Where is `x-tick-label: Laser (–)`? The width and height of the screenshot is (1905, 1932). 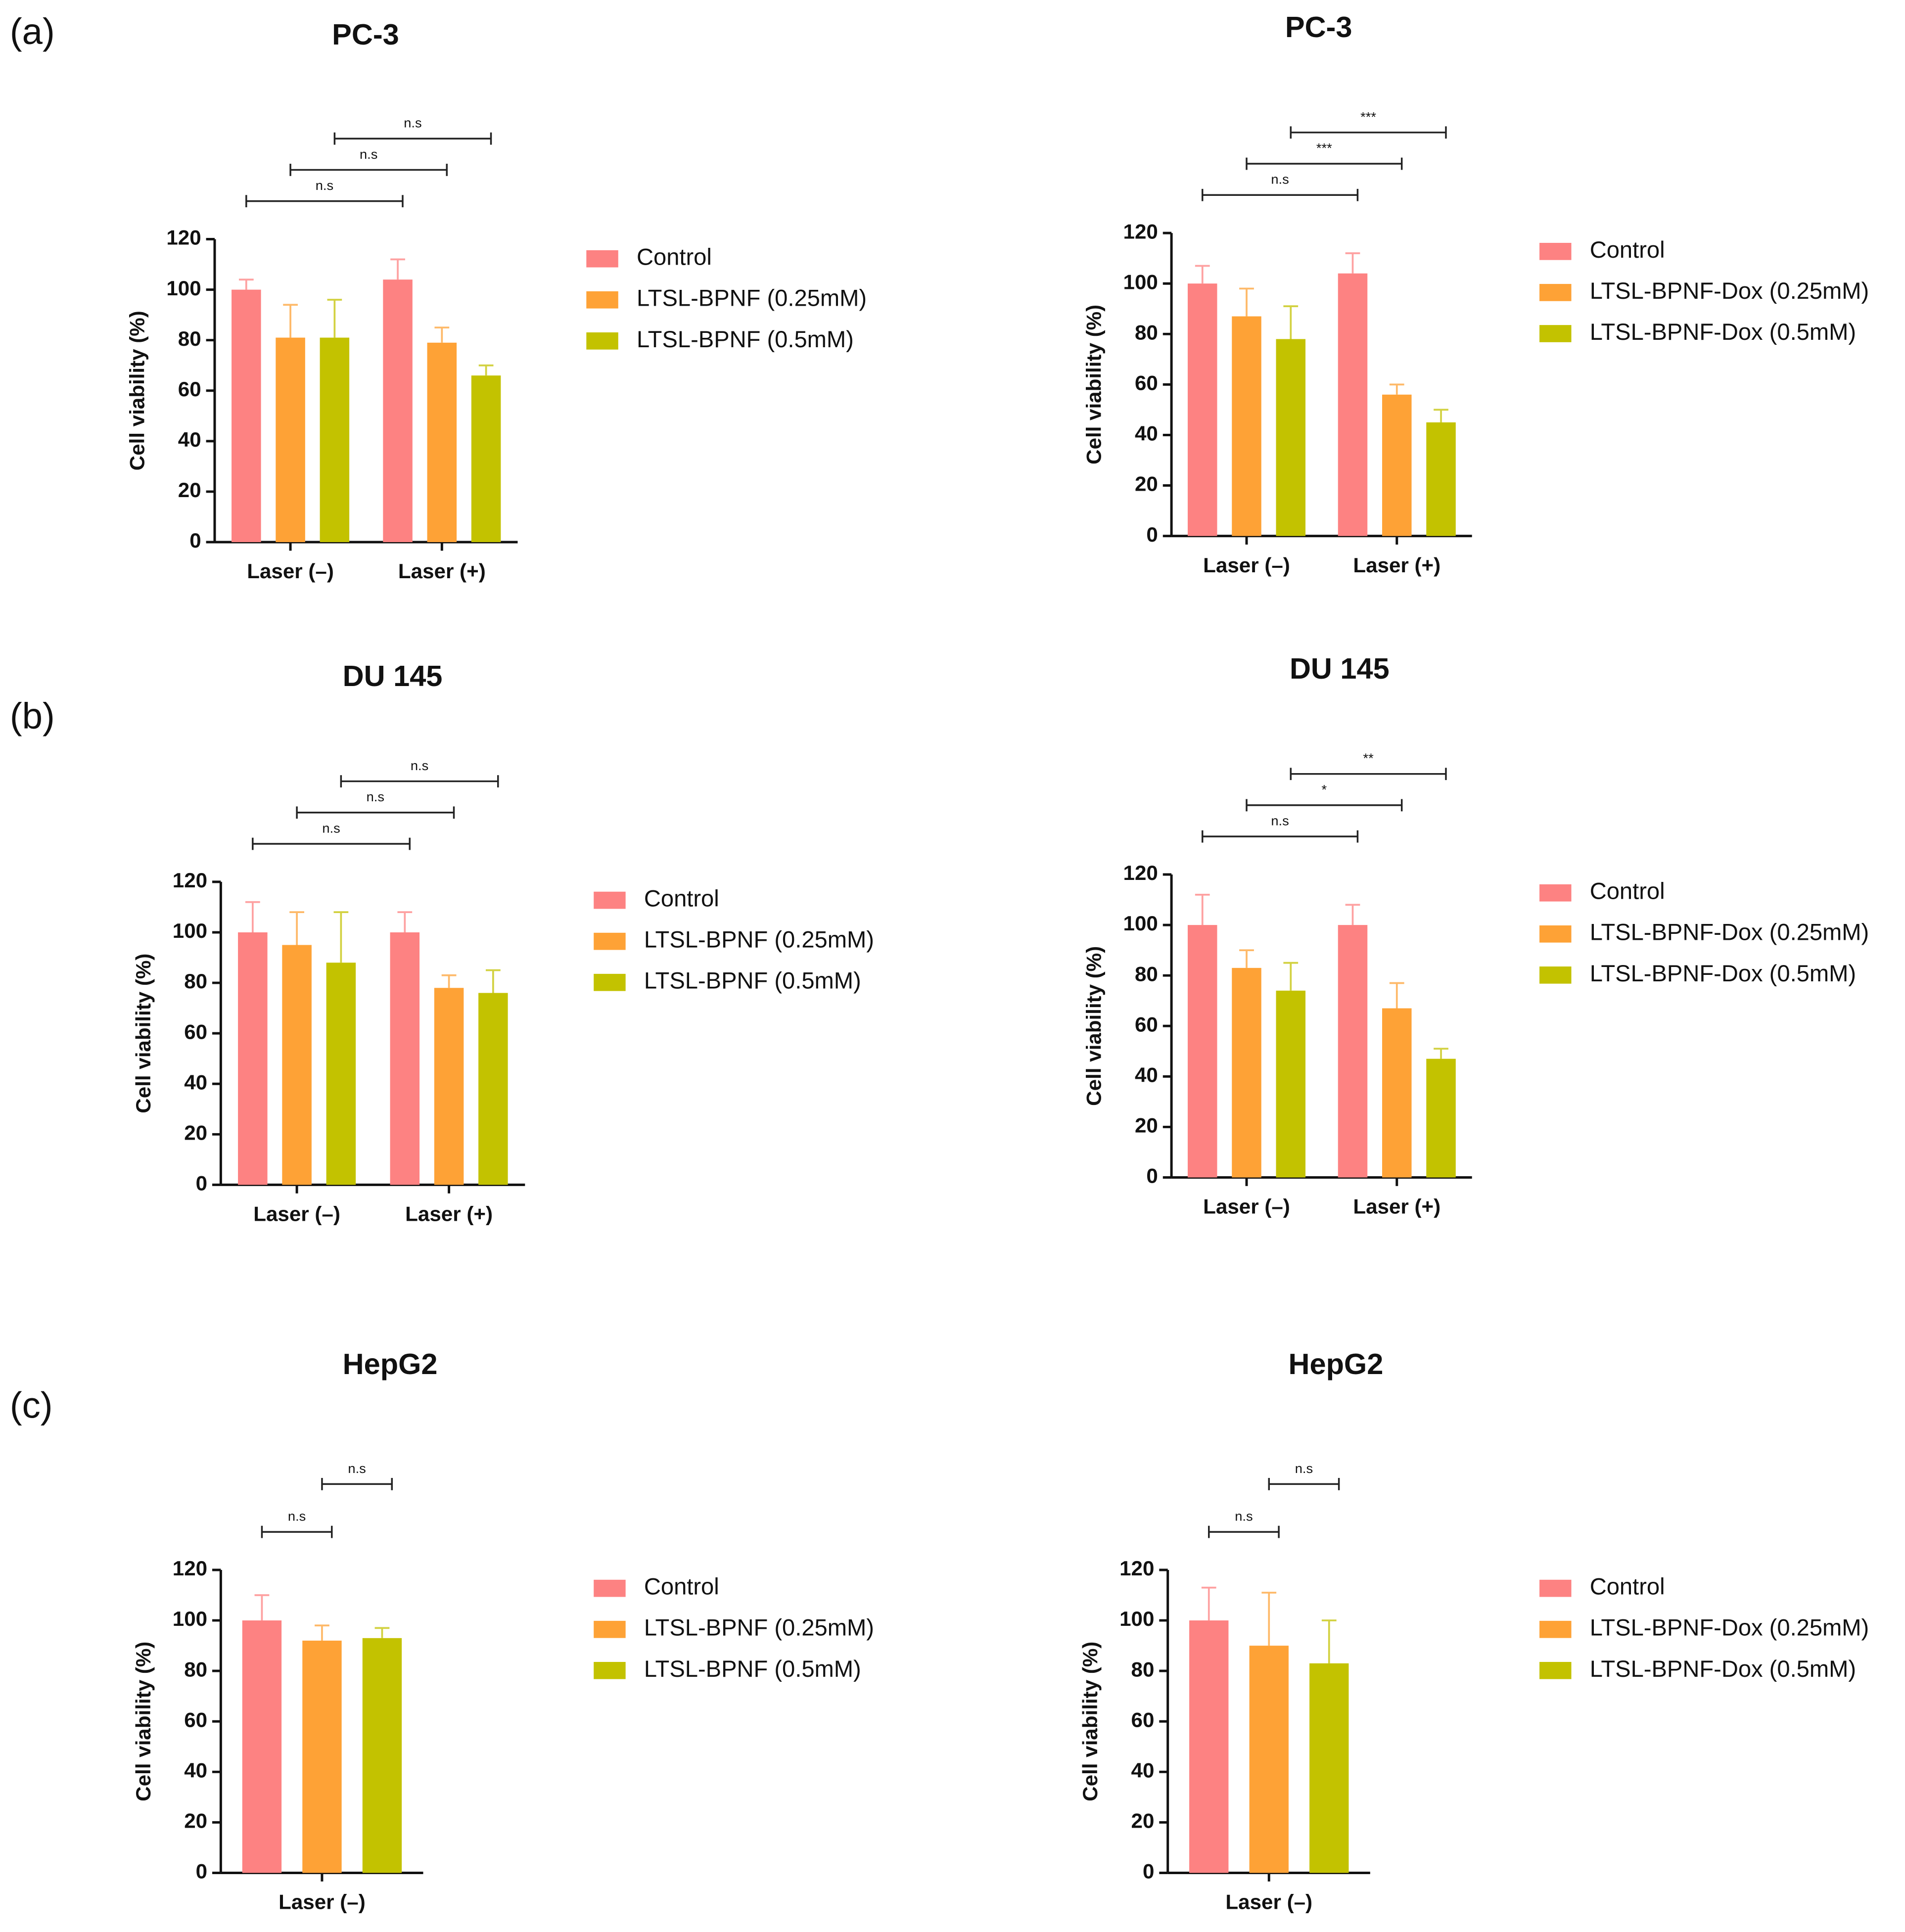 x-tick-label: Laser (–) is located at coordinates (1246, 1207).